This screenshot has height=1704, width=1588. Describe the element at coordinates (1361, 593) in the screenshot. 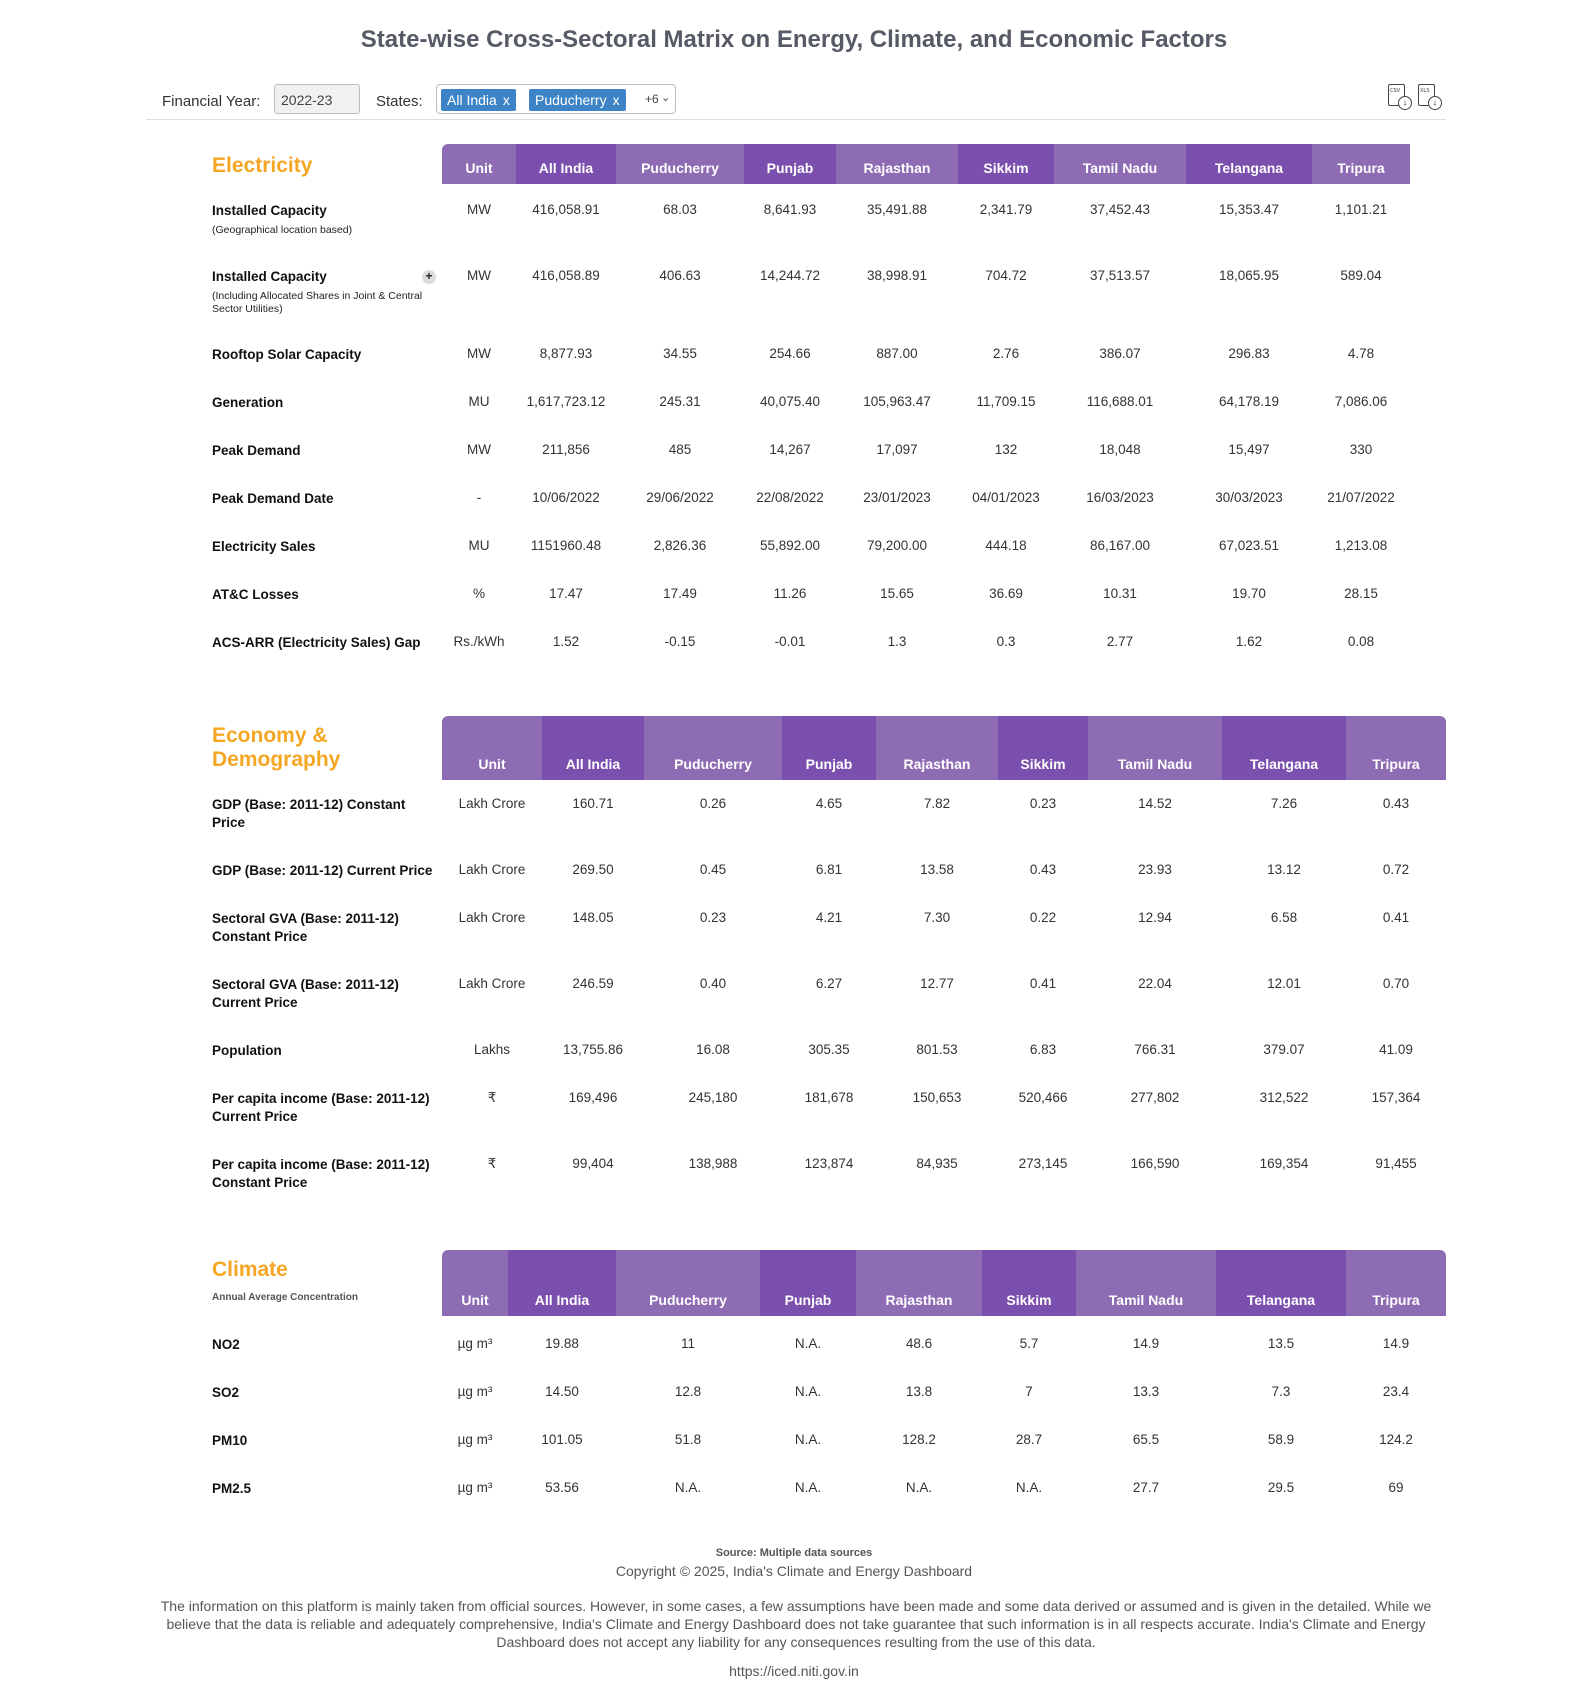

I see `value-cell-tripura: 28.15` at that location.